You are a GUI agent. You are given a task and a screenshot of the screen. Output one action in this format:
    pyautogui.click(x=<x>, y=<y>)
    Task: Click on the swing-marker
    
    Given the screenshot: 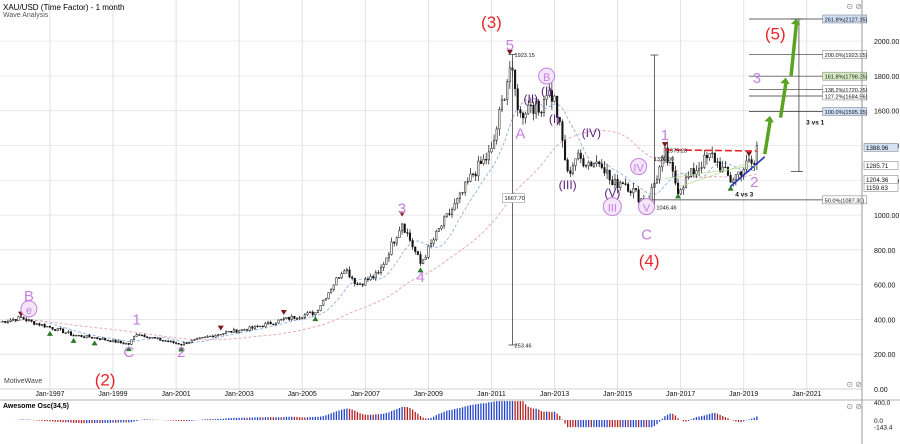 What is the action you would take?
    pyautogui.click(x=664, y=145)
    